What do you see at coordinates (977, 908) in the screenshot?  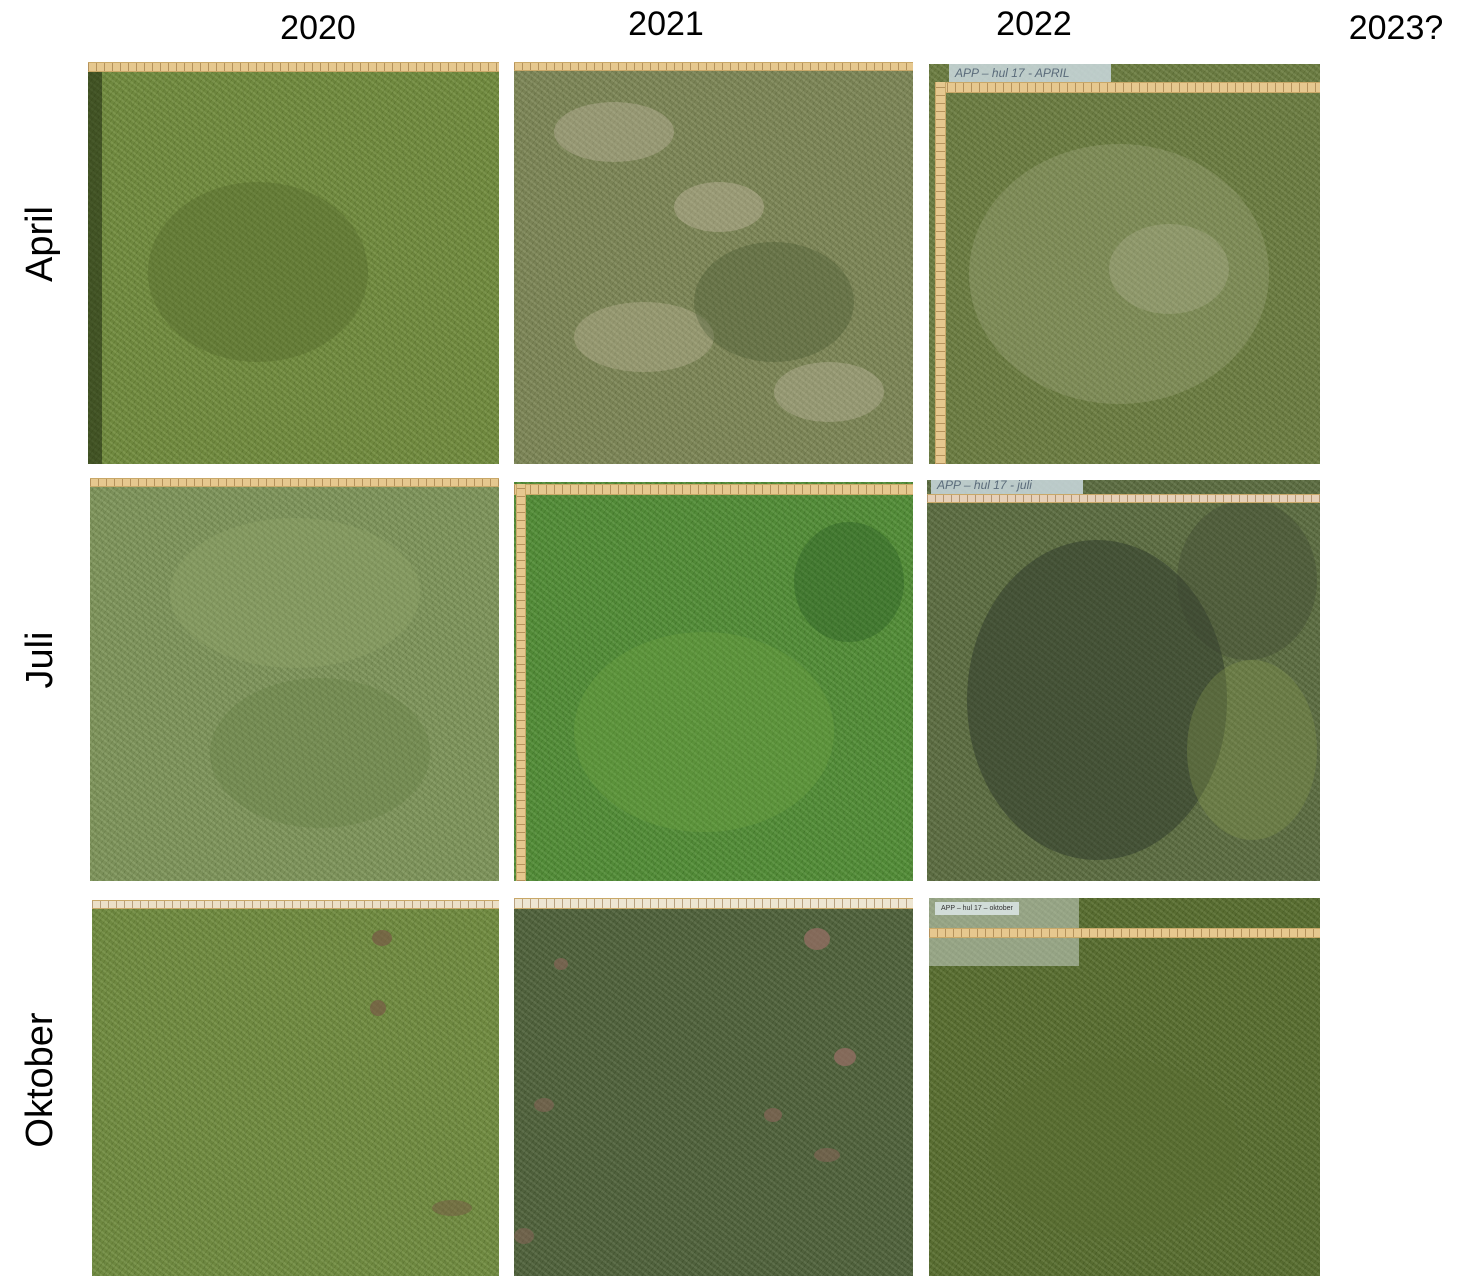 I see `photo-label-oktober: APP – hul 17 – oktober` at bounding box center [977, 908].